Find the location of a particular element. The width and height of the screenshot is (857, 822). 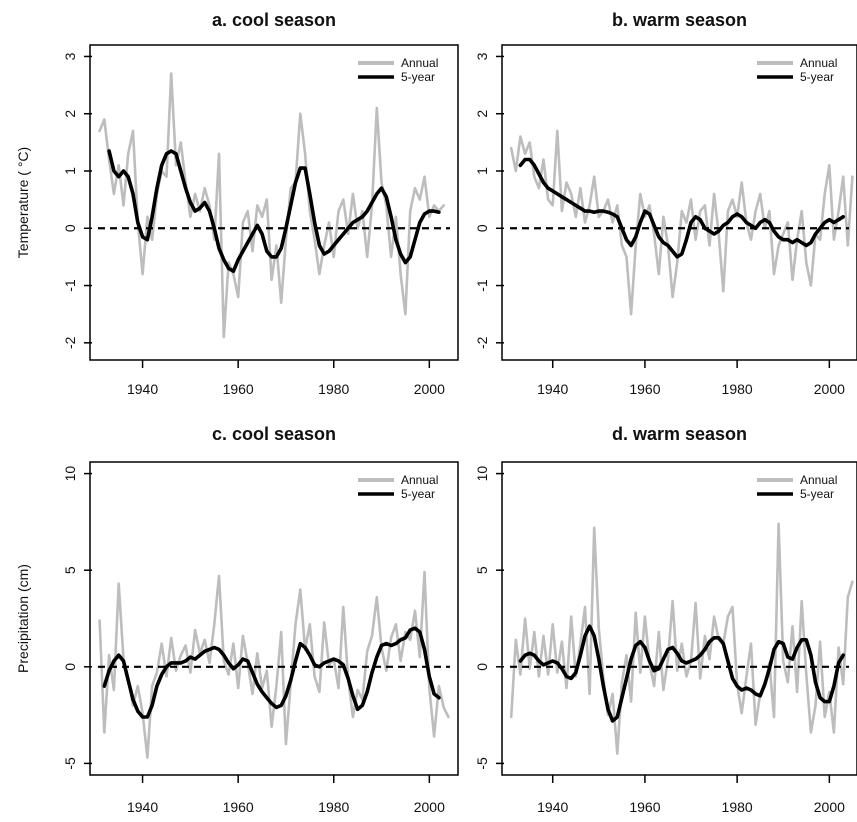

panel-title: c. cool season is located at coordinates (274, 434).